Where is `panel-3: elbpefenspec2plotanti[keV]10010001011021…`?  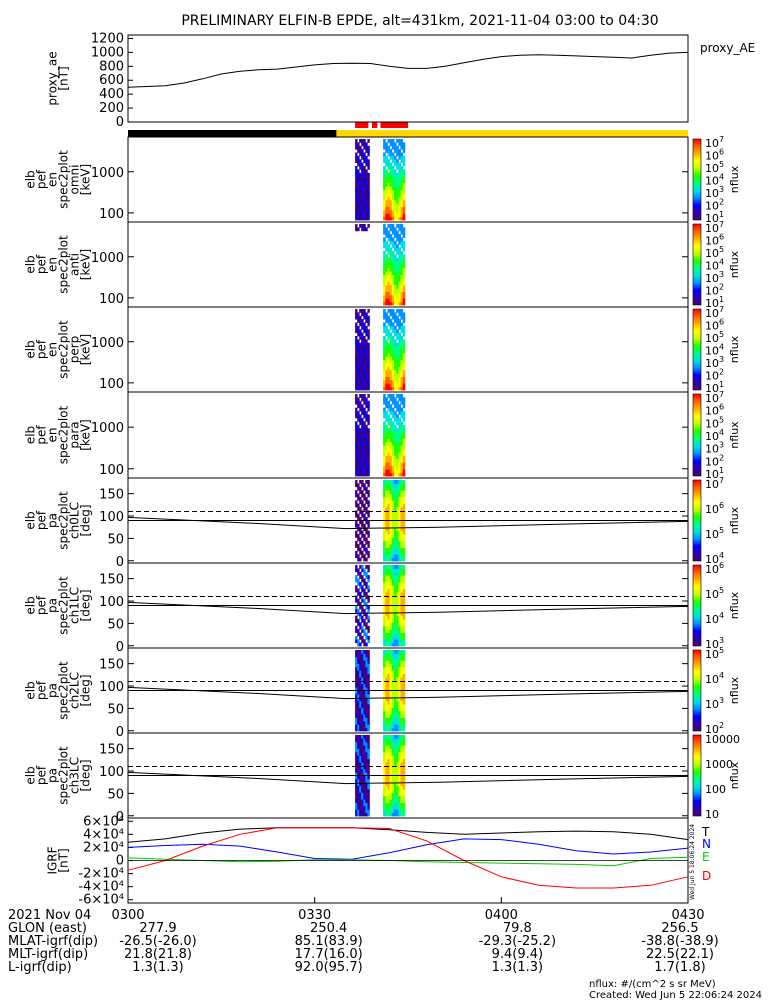 panel-3: elbpefenspec2plotanti[keV]10010001011021… is located at coordinates (383, 265).